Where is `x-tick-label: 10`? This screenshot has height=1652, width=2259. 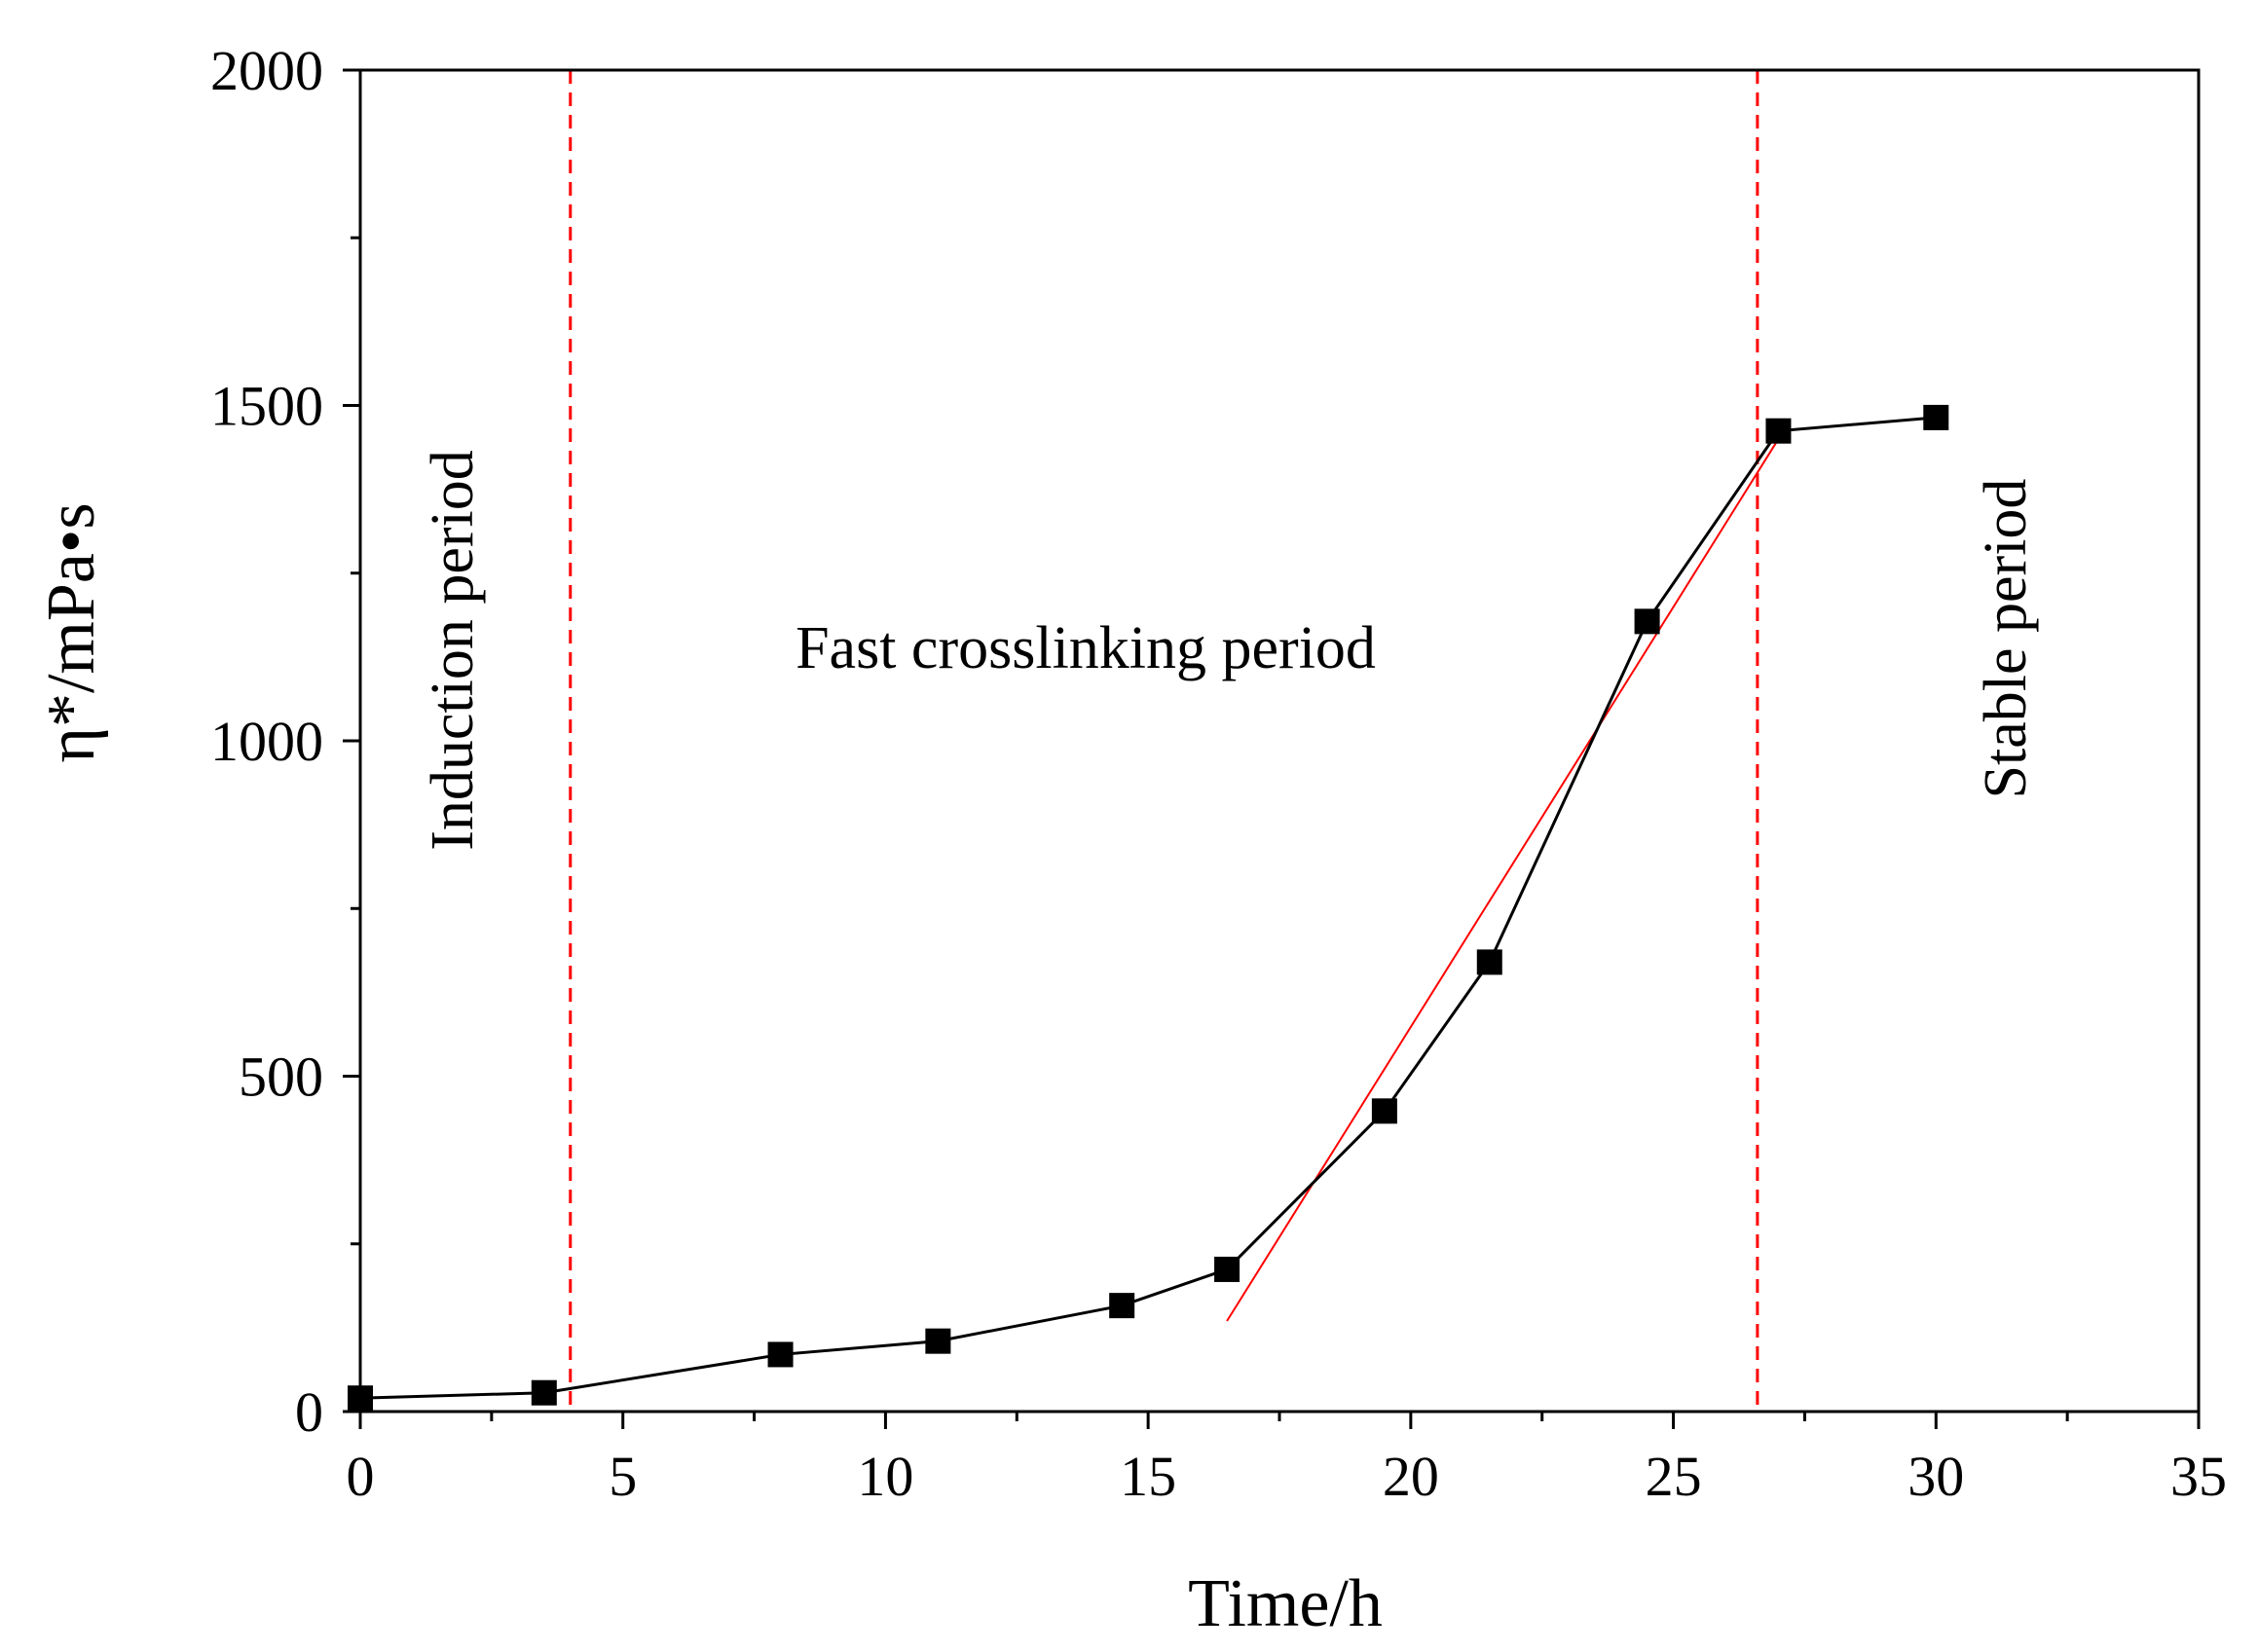 x-tick-label: 10 is located at coordinates (885, 1476).